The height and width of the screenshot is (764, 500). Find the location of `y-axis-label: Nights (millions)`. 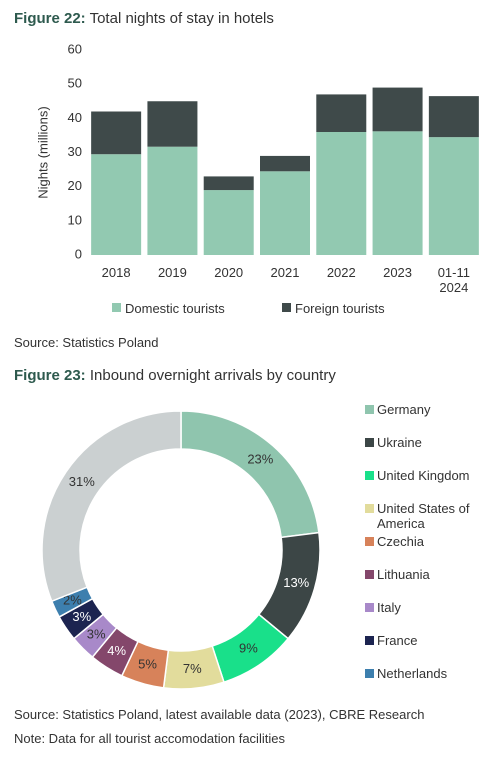

y-axis-label: Nights (millions) is located at coordinates (42, 152).